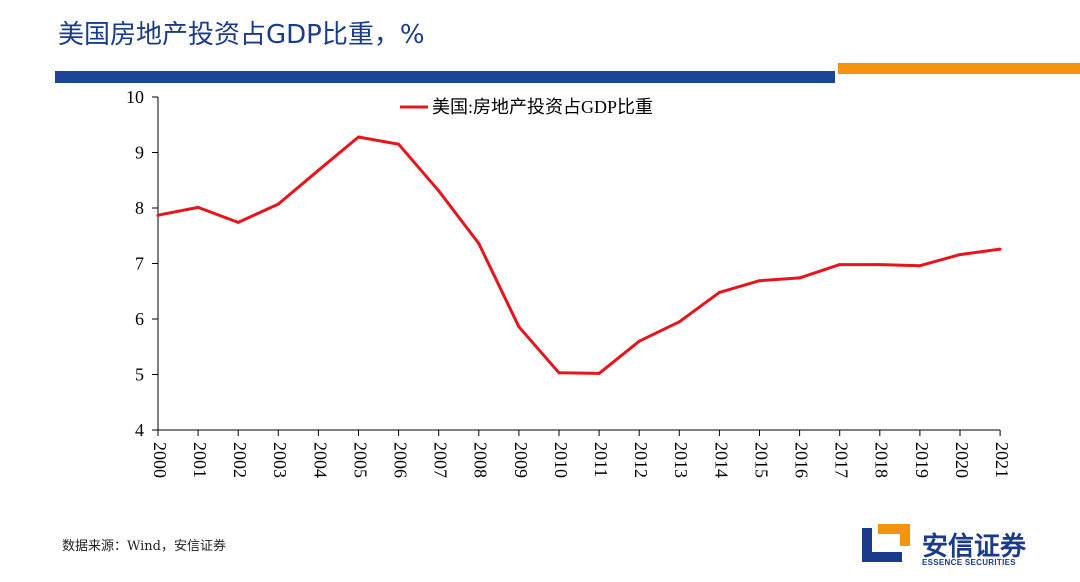 This screenshot has height=582, width=1080. Describe the element at coordinates (974, 547) in the screenshot. I see `logo-name-cn: 安信证券` at that location.